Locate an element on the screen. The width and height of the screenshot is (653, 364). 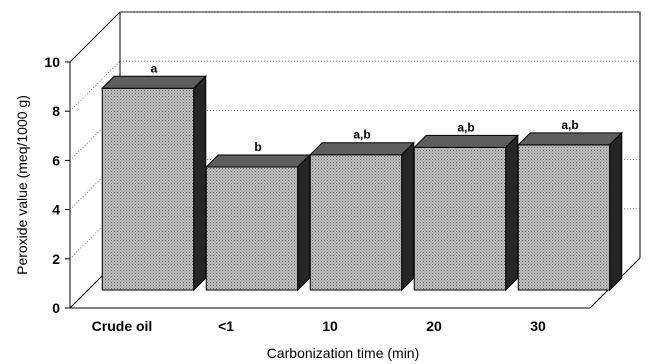
y-tick-label: 2 is located at coordinates (56, 259).